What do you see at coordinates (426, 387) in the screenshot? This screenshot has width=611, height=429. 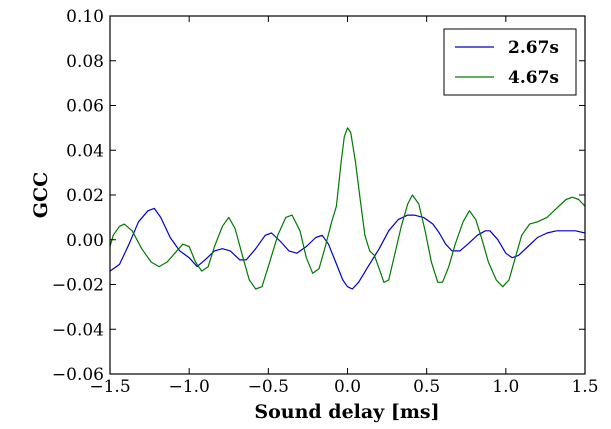 I see `x-tick-label: 0.5` at bounding box center [426, 387].